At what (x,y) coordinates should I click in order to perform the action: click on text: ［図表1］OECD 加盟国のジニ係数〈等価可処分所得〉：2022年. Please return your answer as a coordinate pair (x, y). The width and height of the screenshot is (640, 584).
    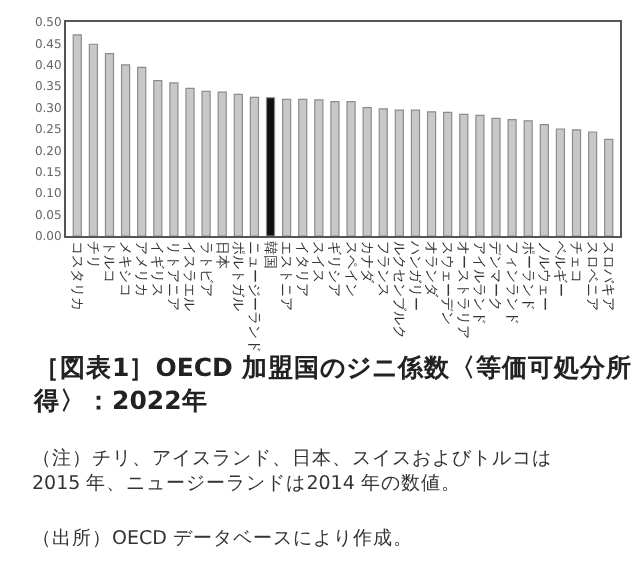
    Looking at the image, I should click on (332, 383).